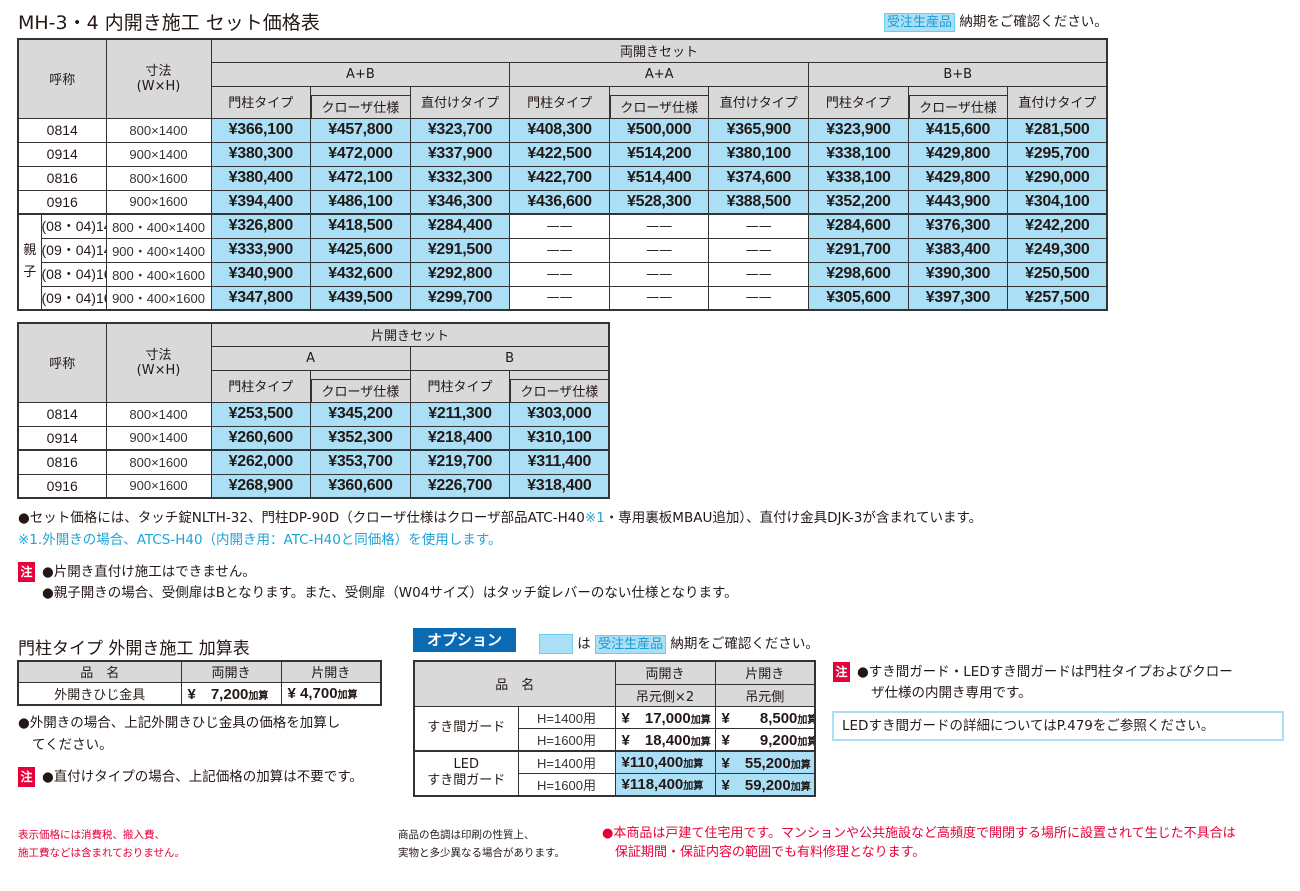 The height and width of the screenshot is (891, 1300). I want to click on price-cell: ¥408,300, so click(559, 130).